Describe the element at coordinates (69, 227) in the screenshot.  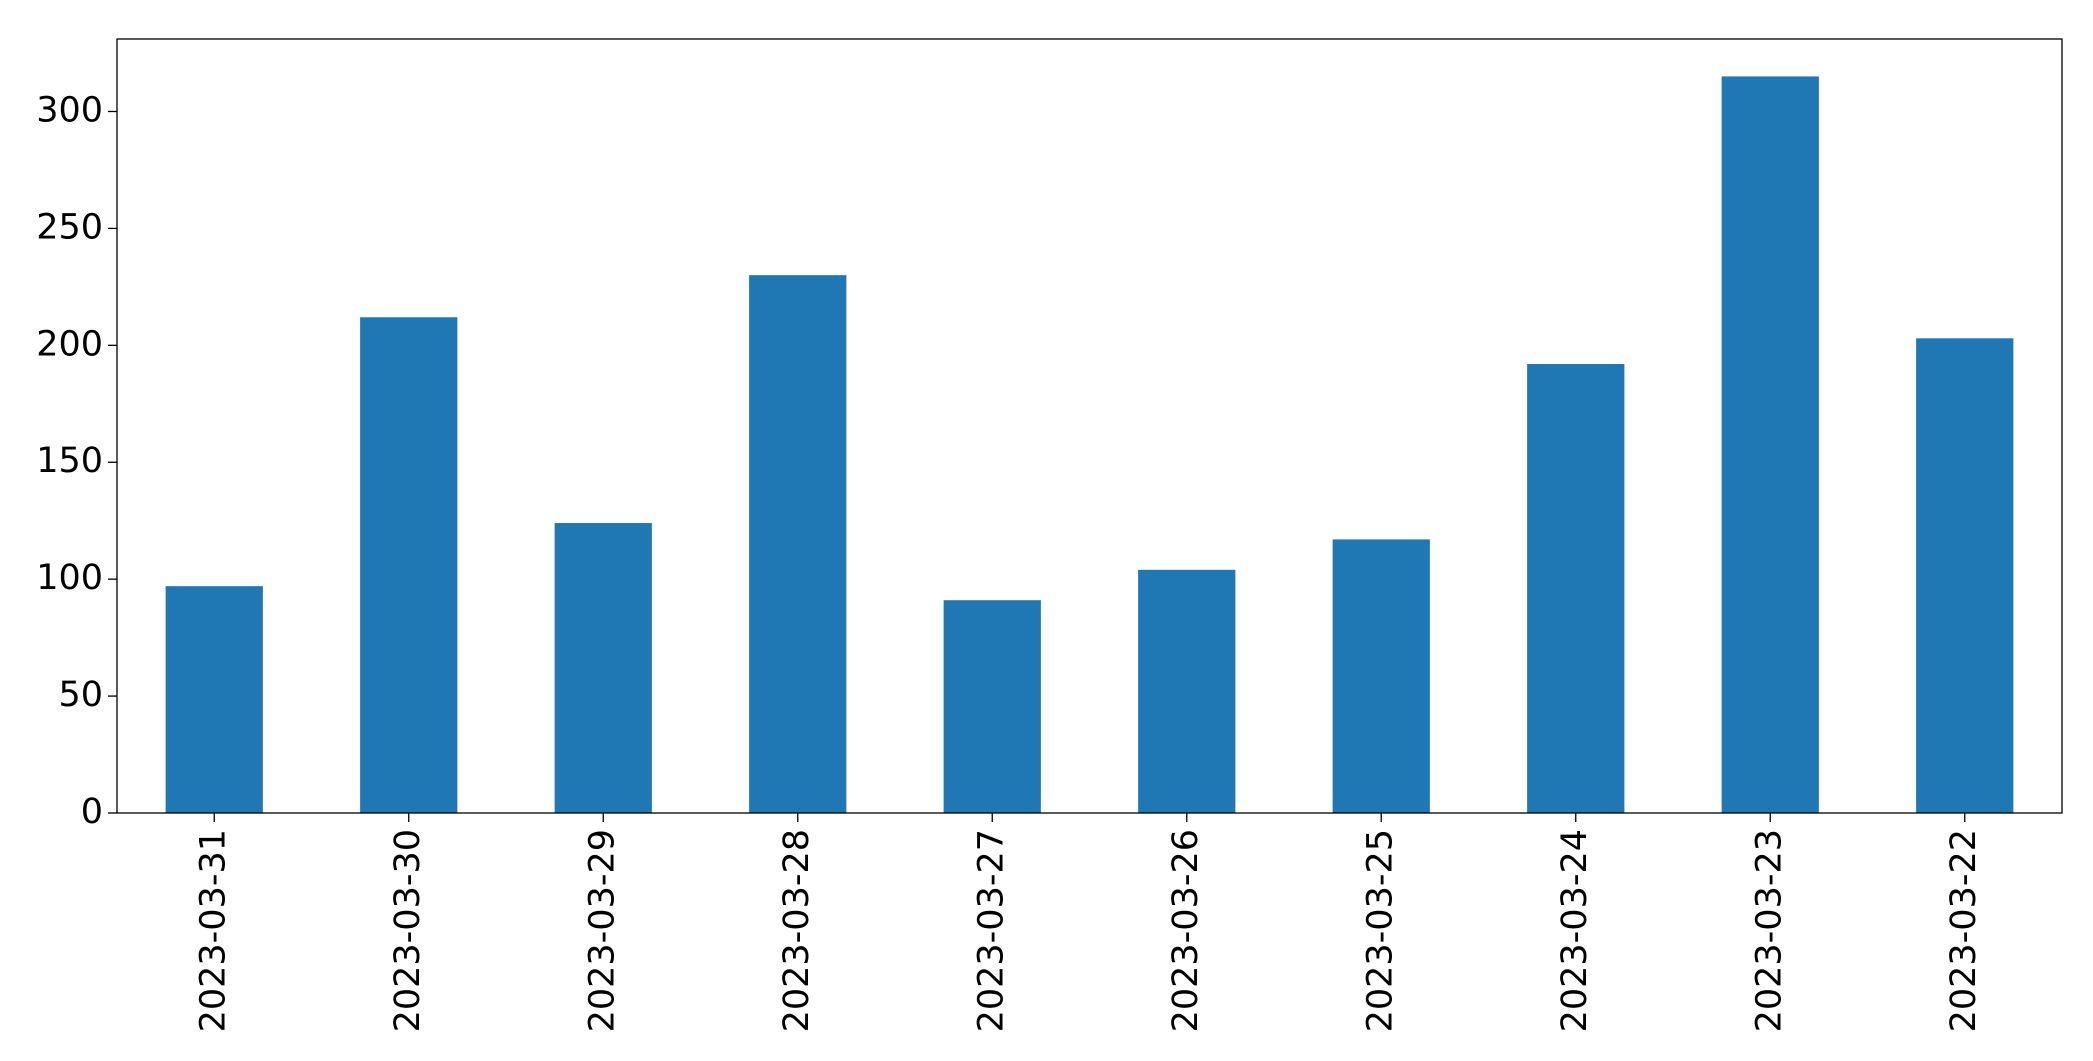
I see `y-tick-label: 250` at that location.